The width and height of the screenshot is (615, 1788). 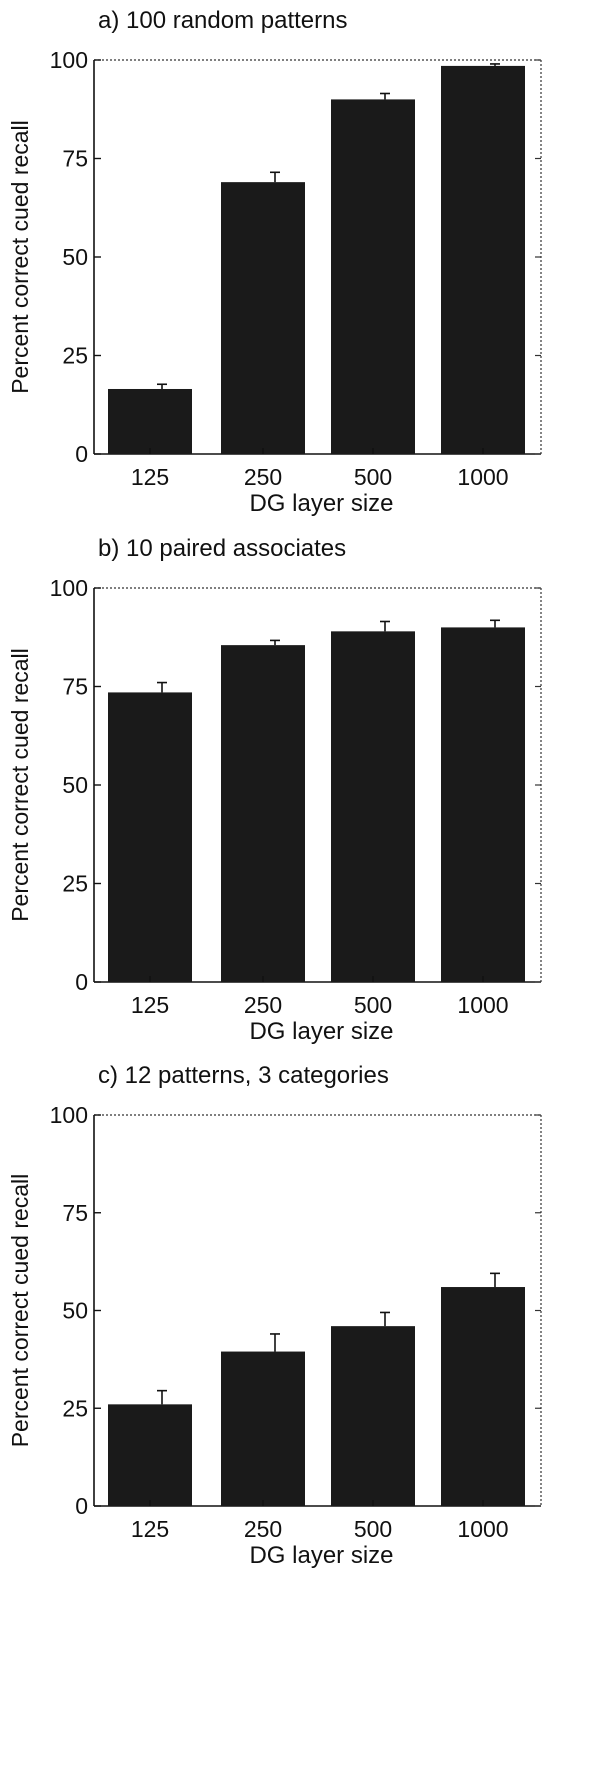 I want to click on chart-title: b) 10 paired associates, so click(x=222, y=548).